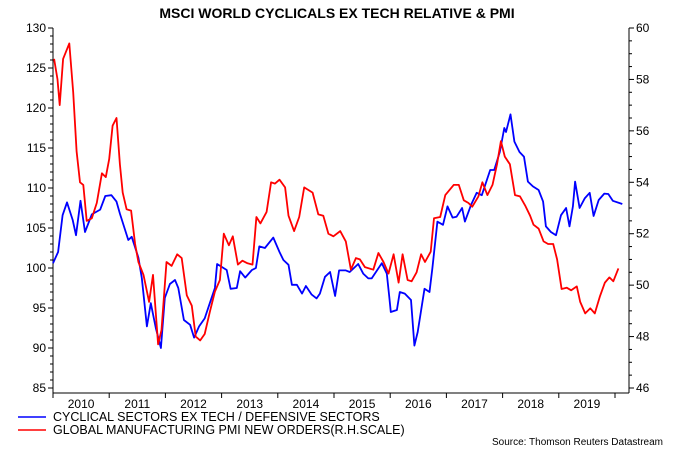  I want to click on left-axis-tick-label: 100, so click(36, 268).